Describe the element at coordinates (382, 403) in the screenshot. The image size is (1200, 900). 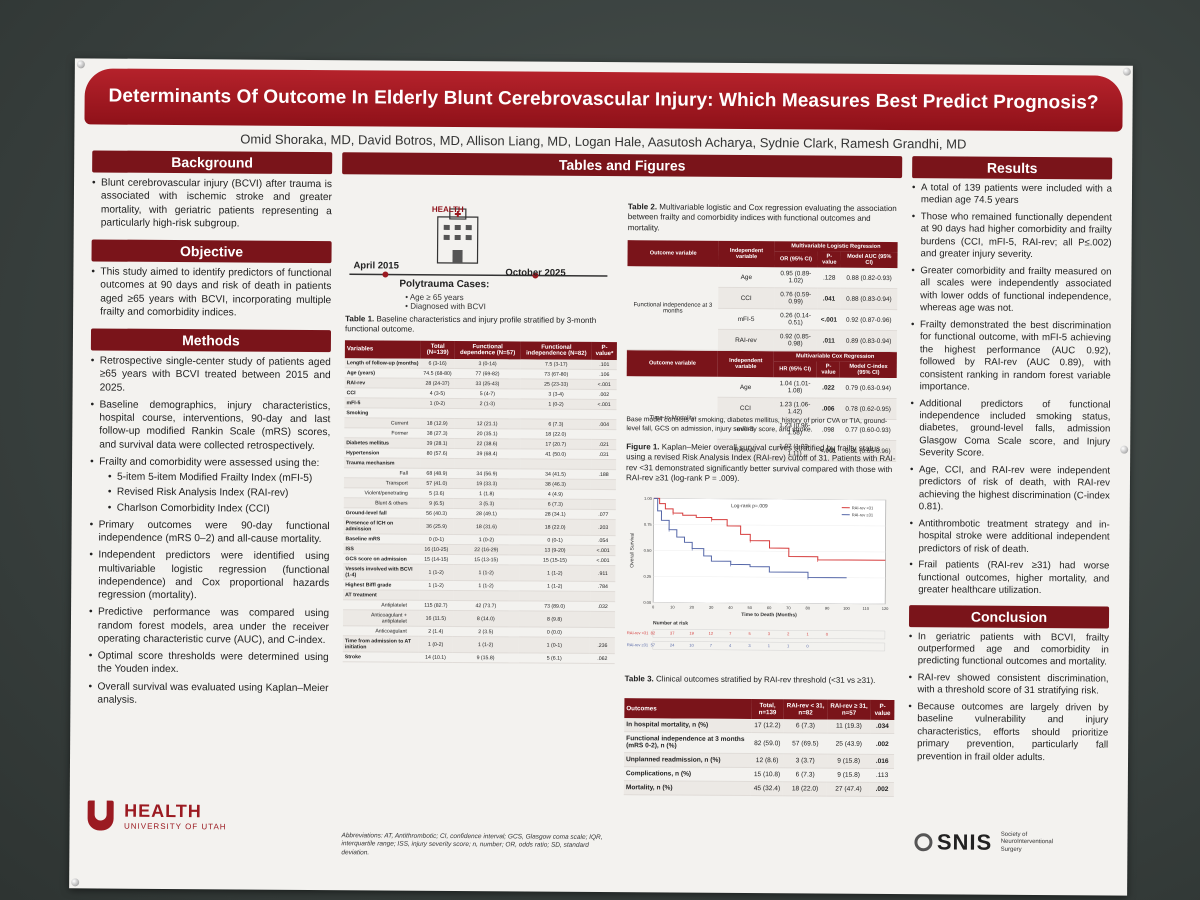
I see `table-cell: mFI-5` at that location.